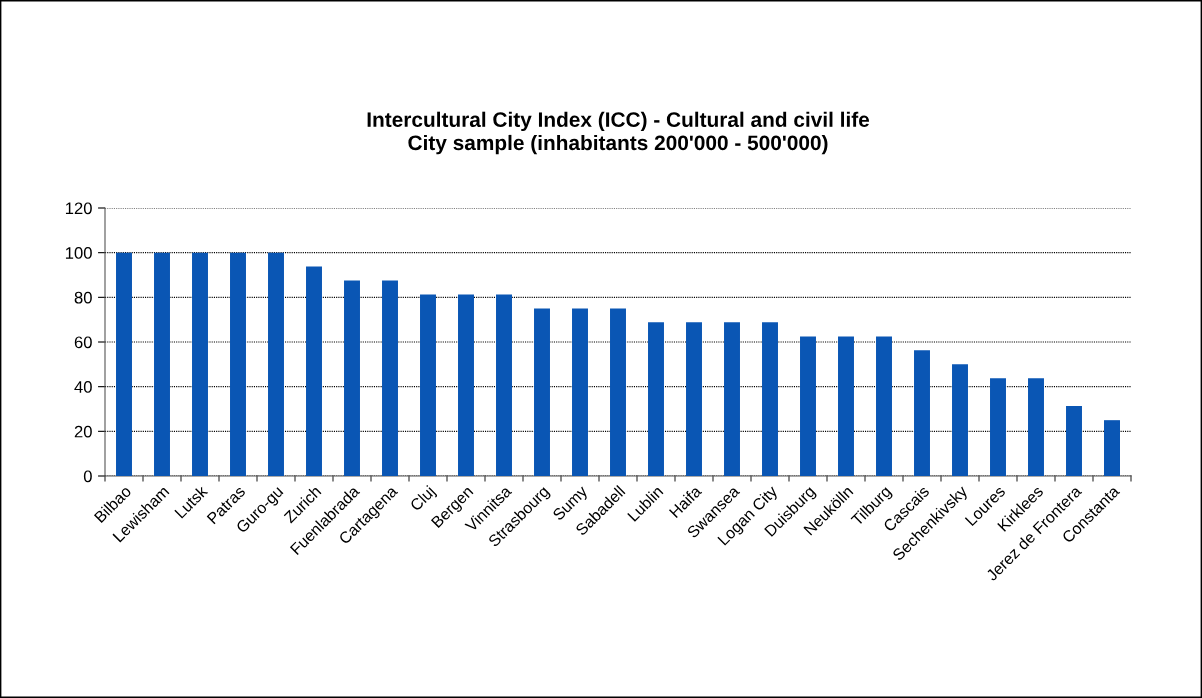  What do you see at coordinates (83, 431) in the screenshot?
I see `y-tick-label: 20` at bounding box center [83, 431].